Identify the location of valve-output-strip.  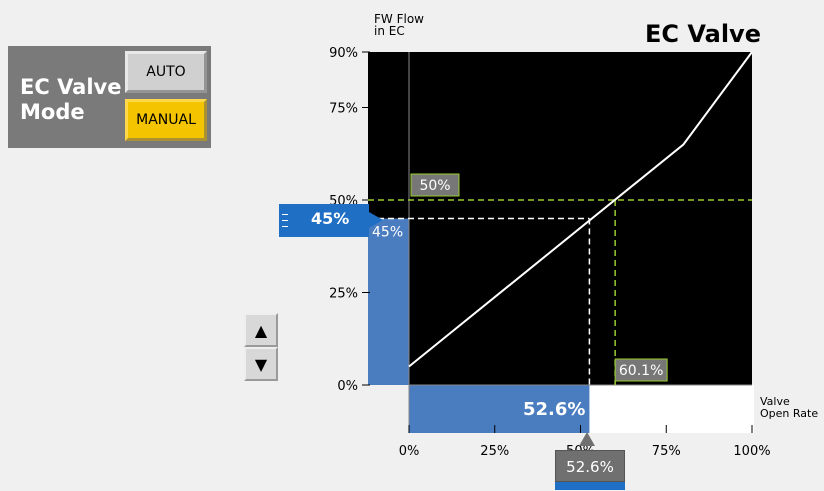
(590, 486).